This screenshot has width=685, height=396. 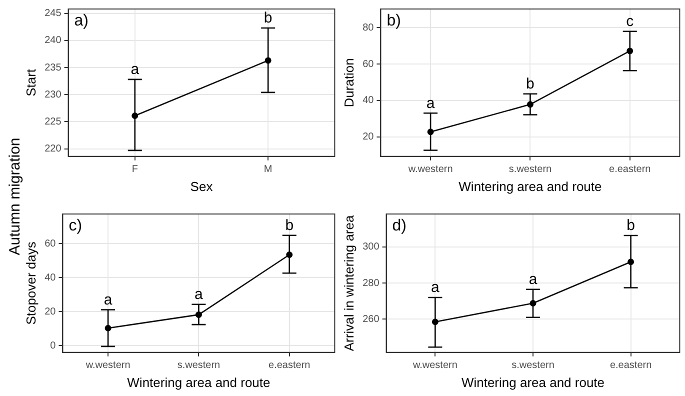 What do you see at coordinates (75, 225) in the screenshot?
I see `annotation: c)` at bounding box center [75, 225].